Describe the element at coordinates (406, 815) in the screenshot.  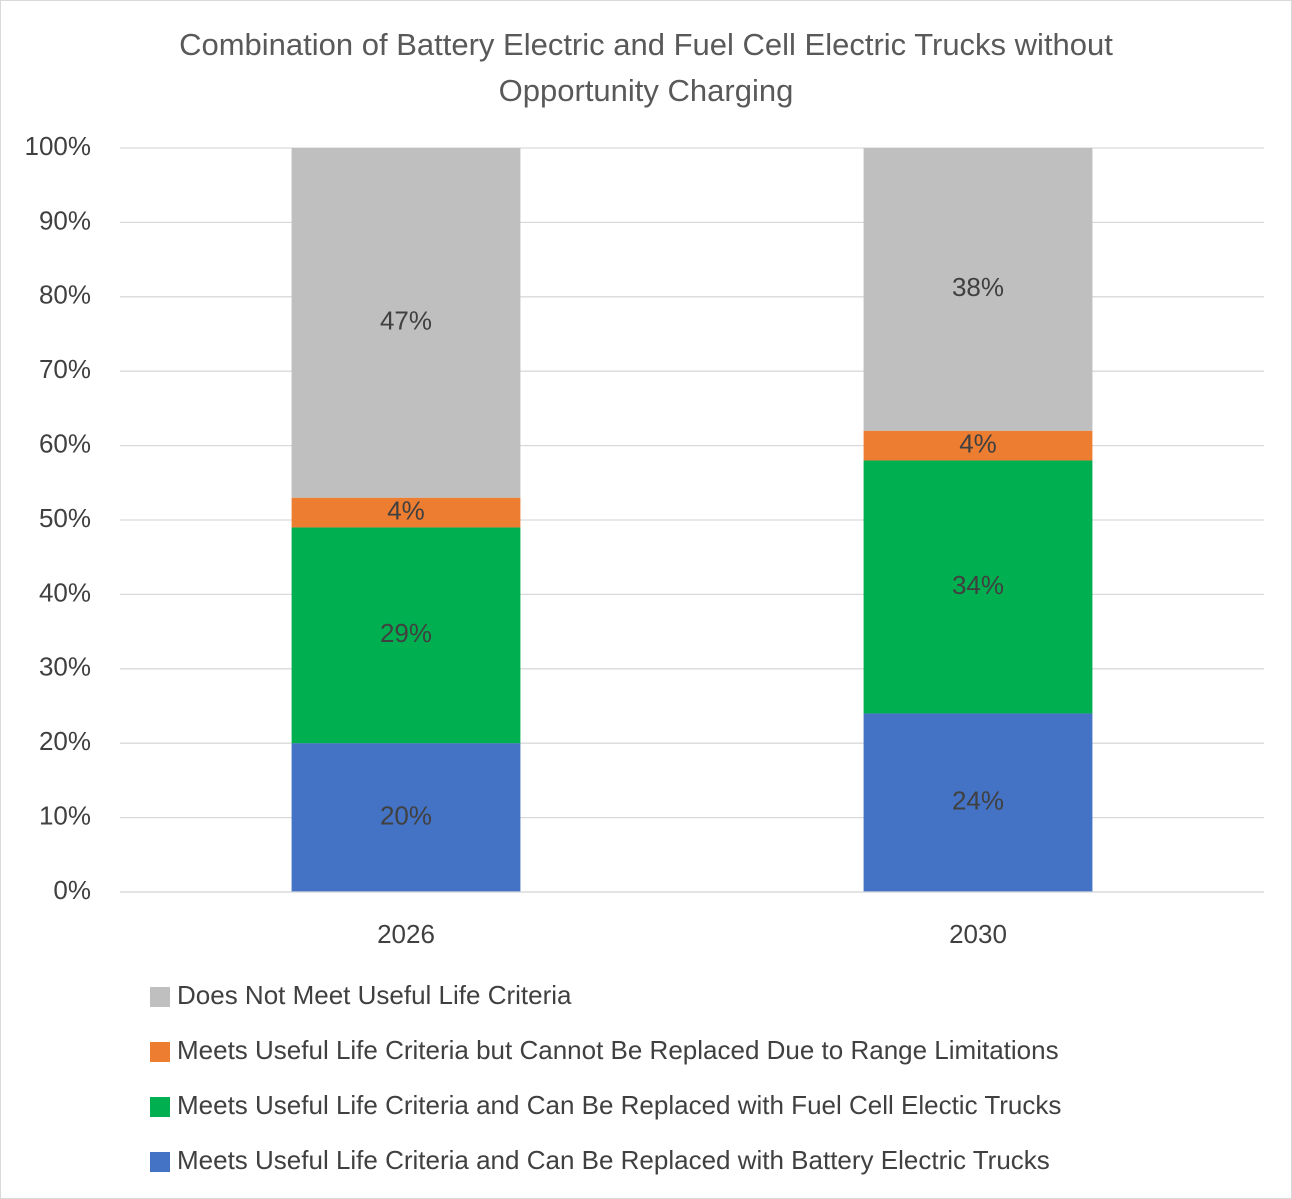
I see `data-label: 20%` at that location.